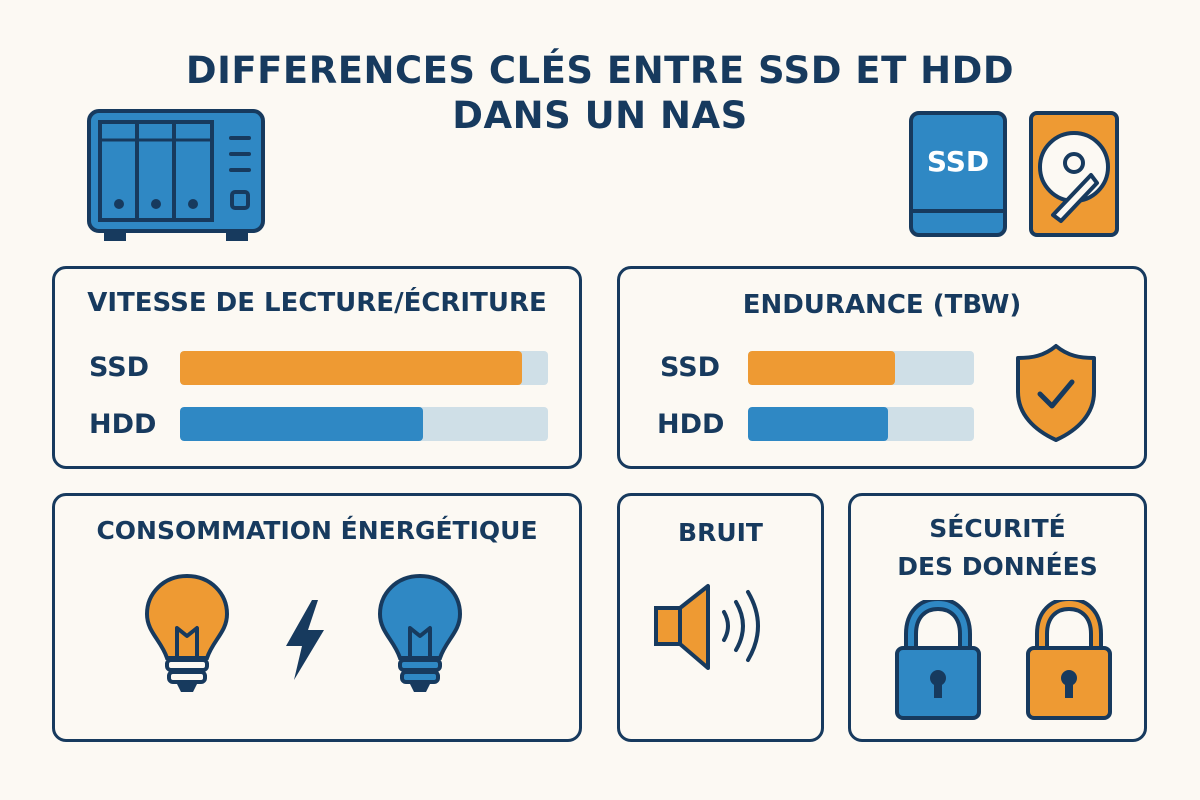  I want to click on noise-panel, so click(720, 617).